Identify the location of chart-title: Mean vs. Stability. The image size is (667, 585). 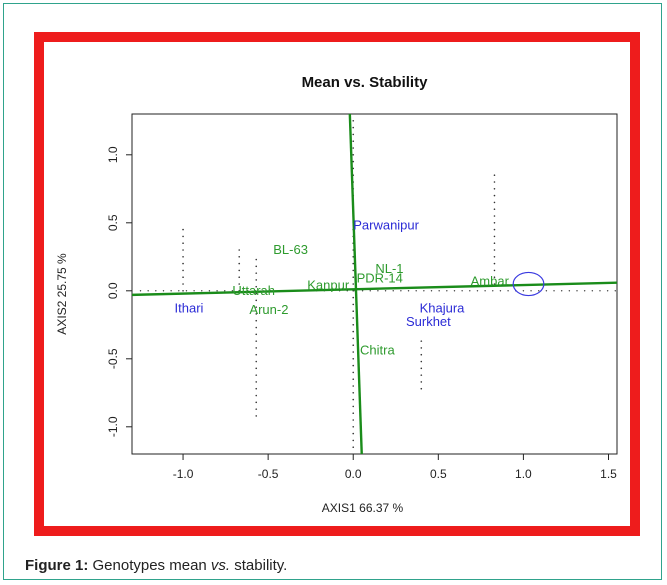
(365, 82).